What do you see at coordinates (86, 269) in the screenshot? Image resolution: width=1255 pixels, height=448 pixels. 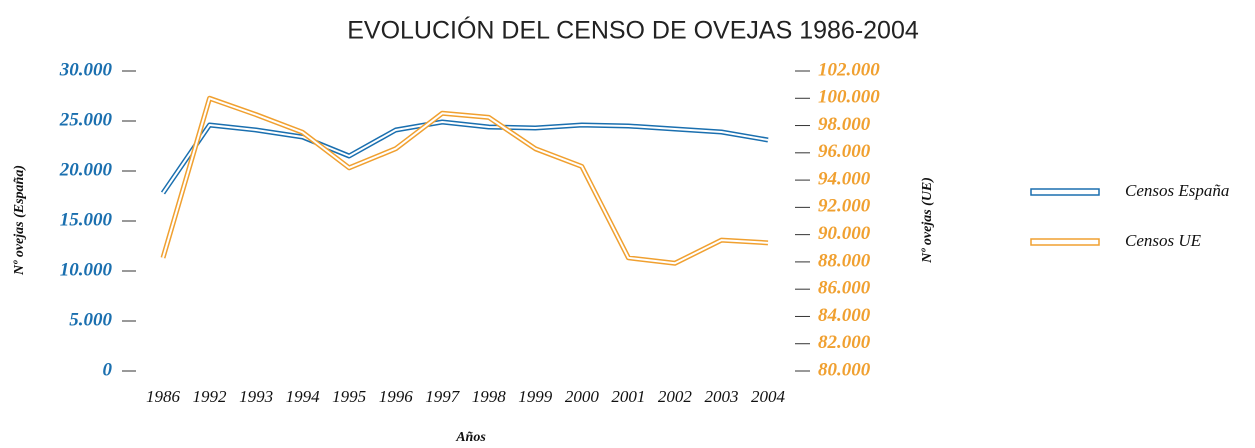 I see `y-tick-label: 10.000` at bounding box center [86, 269].